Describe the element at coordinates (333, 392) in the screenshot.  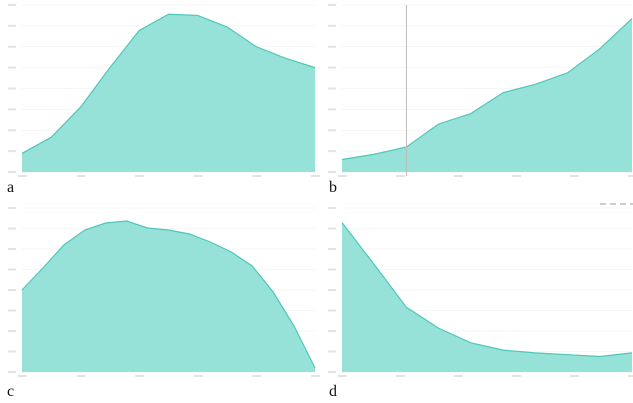
I see `panel-label-d: d` at that location.